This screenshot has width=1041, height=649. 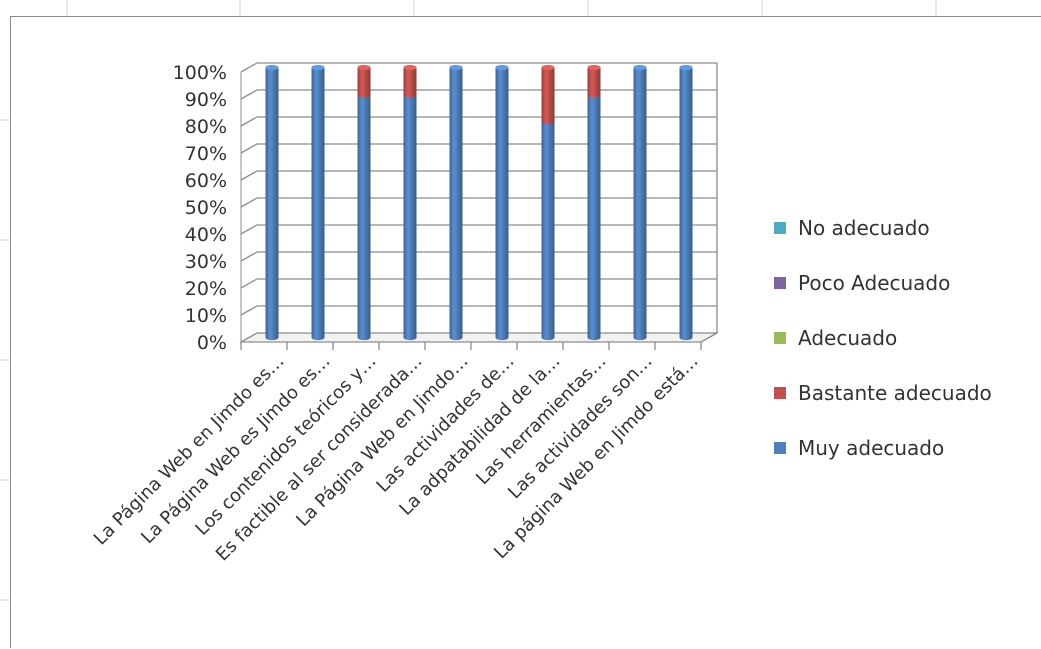 What do you see at coordinates (206, 262) in the screenshot?
I see `y-tick-label: 30%` at bounding box center [206, 262].